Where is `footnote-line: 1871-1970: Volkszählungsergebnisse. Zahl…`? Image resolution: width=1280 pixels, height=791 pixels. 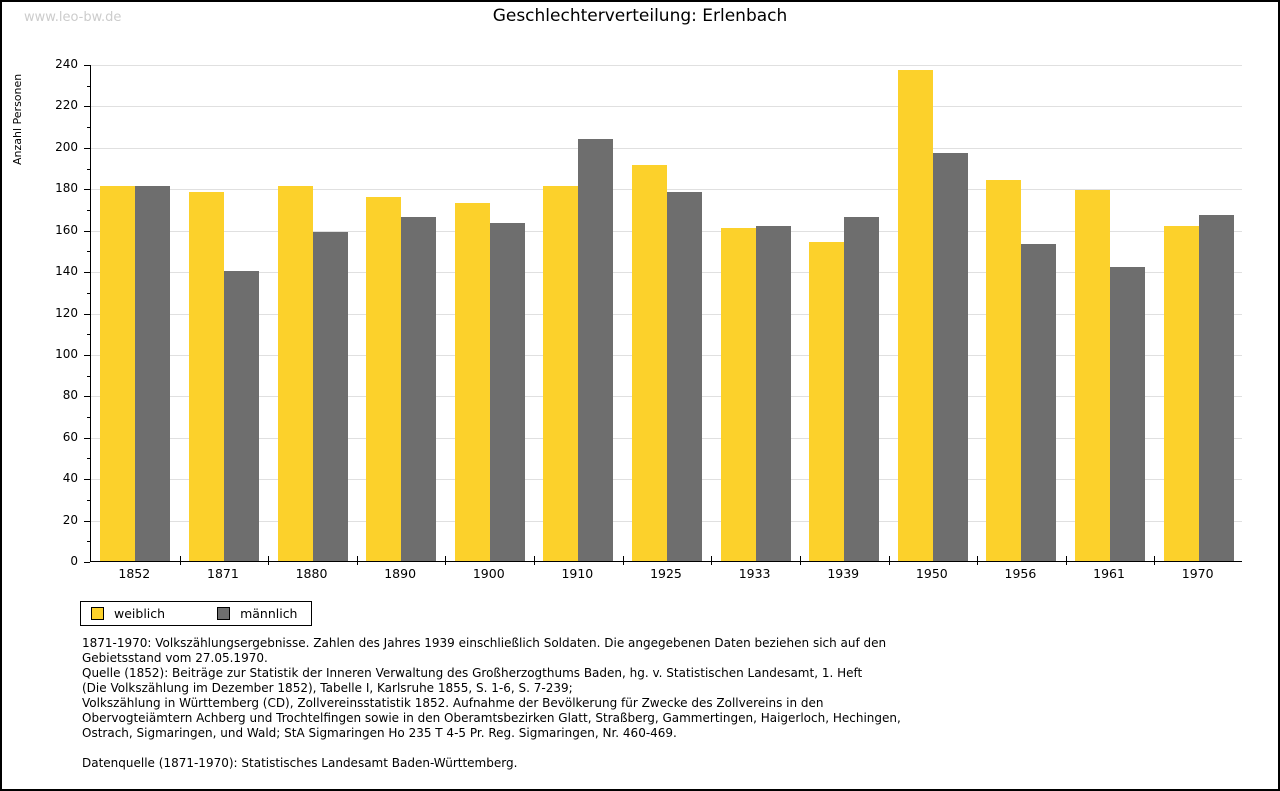 footnote-line: 1871-1970: Volkszählungsergebnisse. Zahl… is located at coordinates (484, 643).